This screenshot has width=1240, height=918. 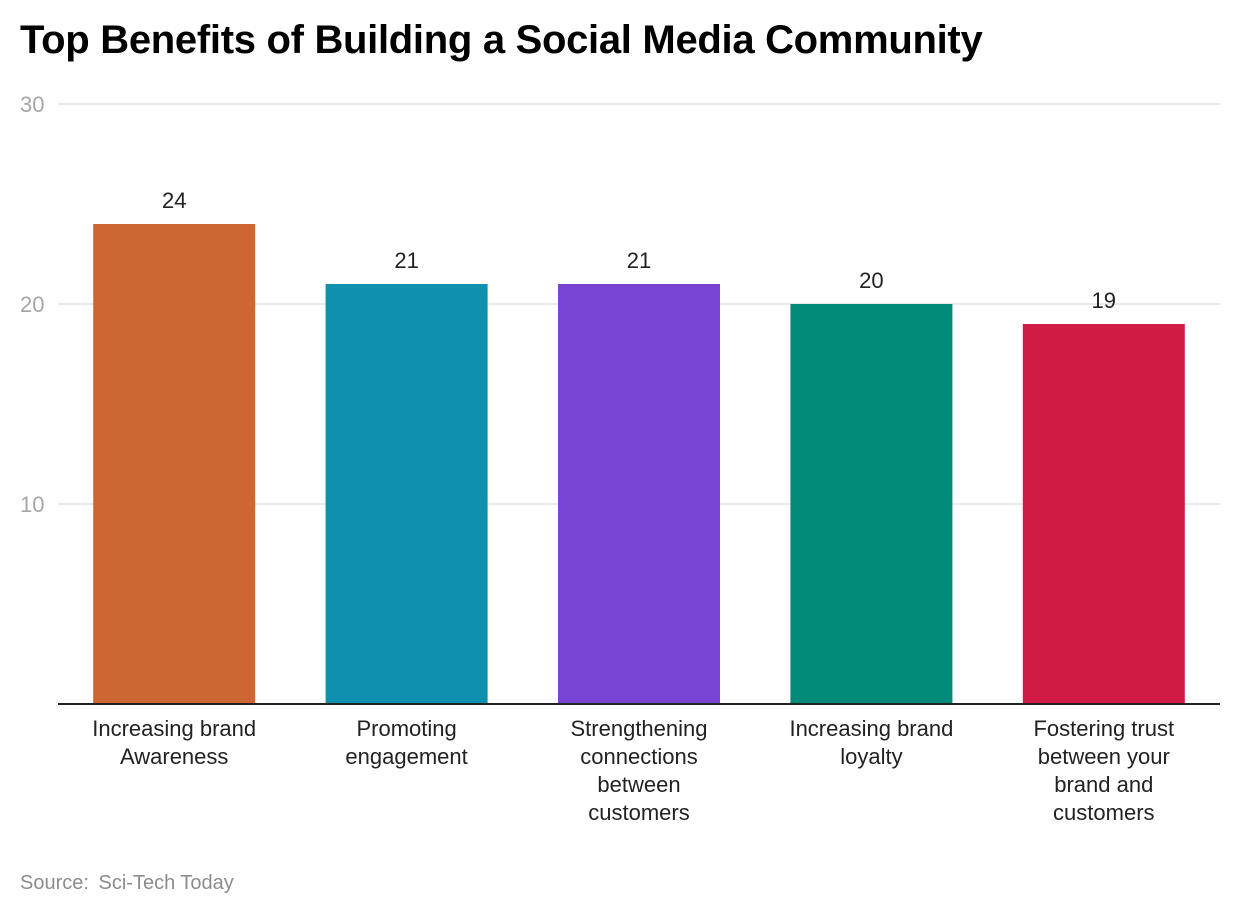 I want to click on x-tick-label: Promoting engagement, so click(x=406, y=742).